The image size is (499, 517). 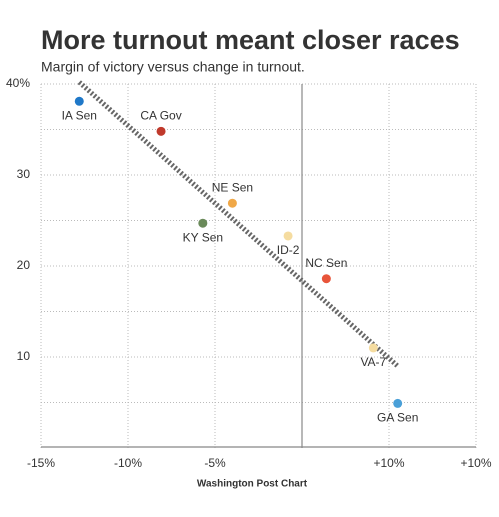 What do you see at coordinates (203, 237) in the screenshot?
I see `point-label: KY Sen` at bounding box center [203, 237].